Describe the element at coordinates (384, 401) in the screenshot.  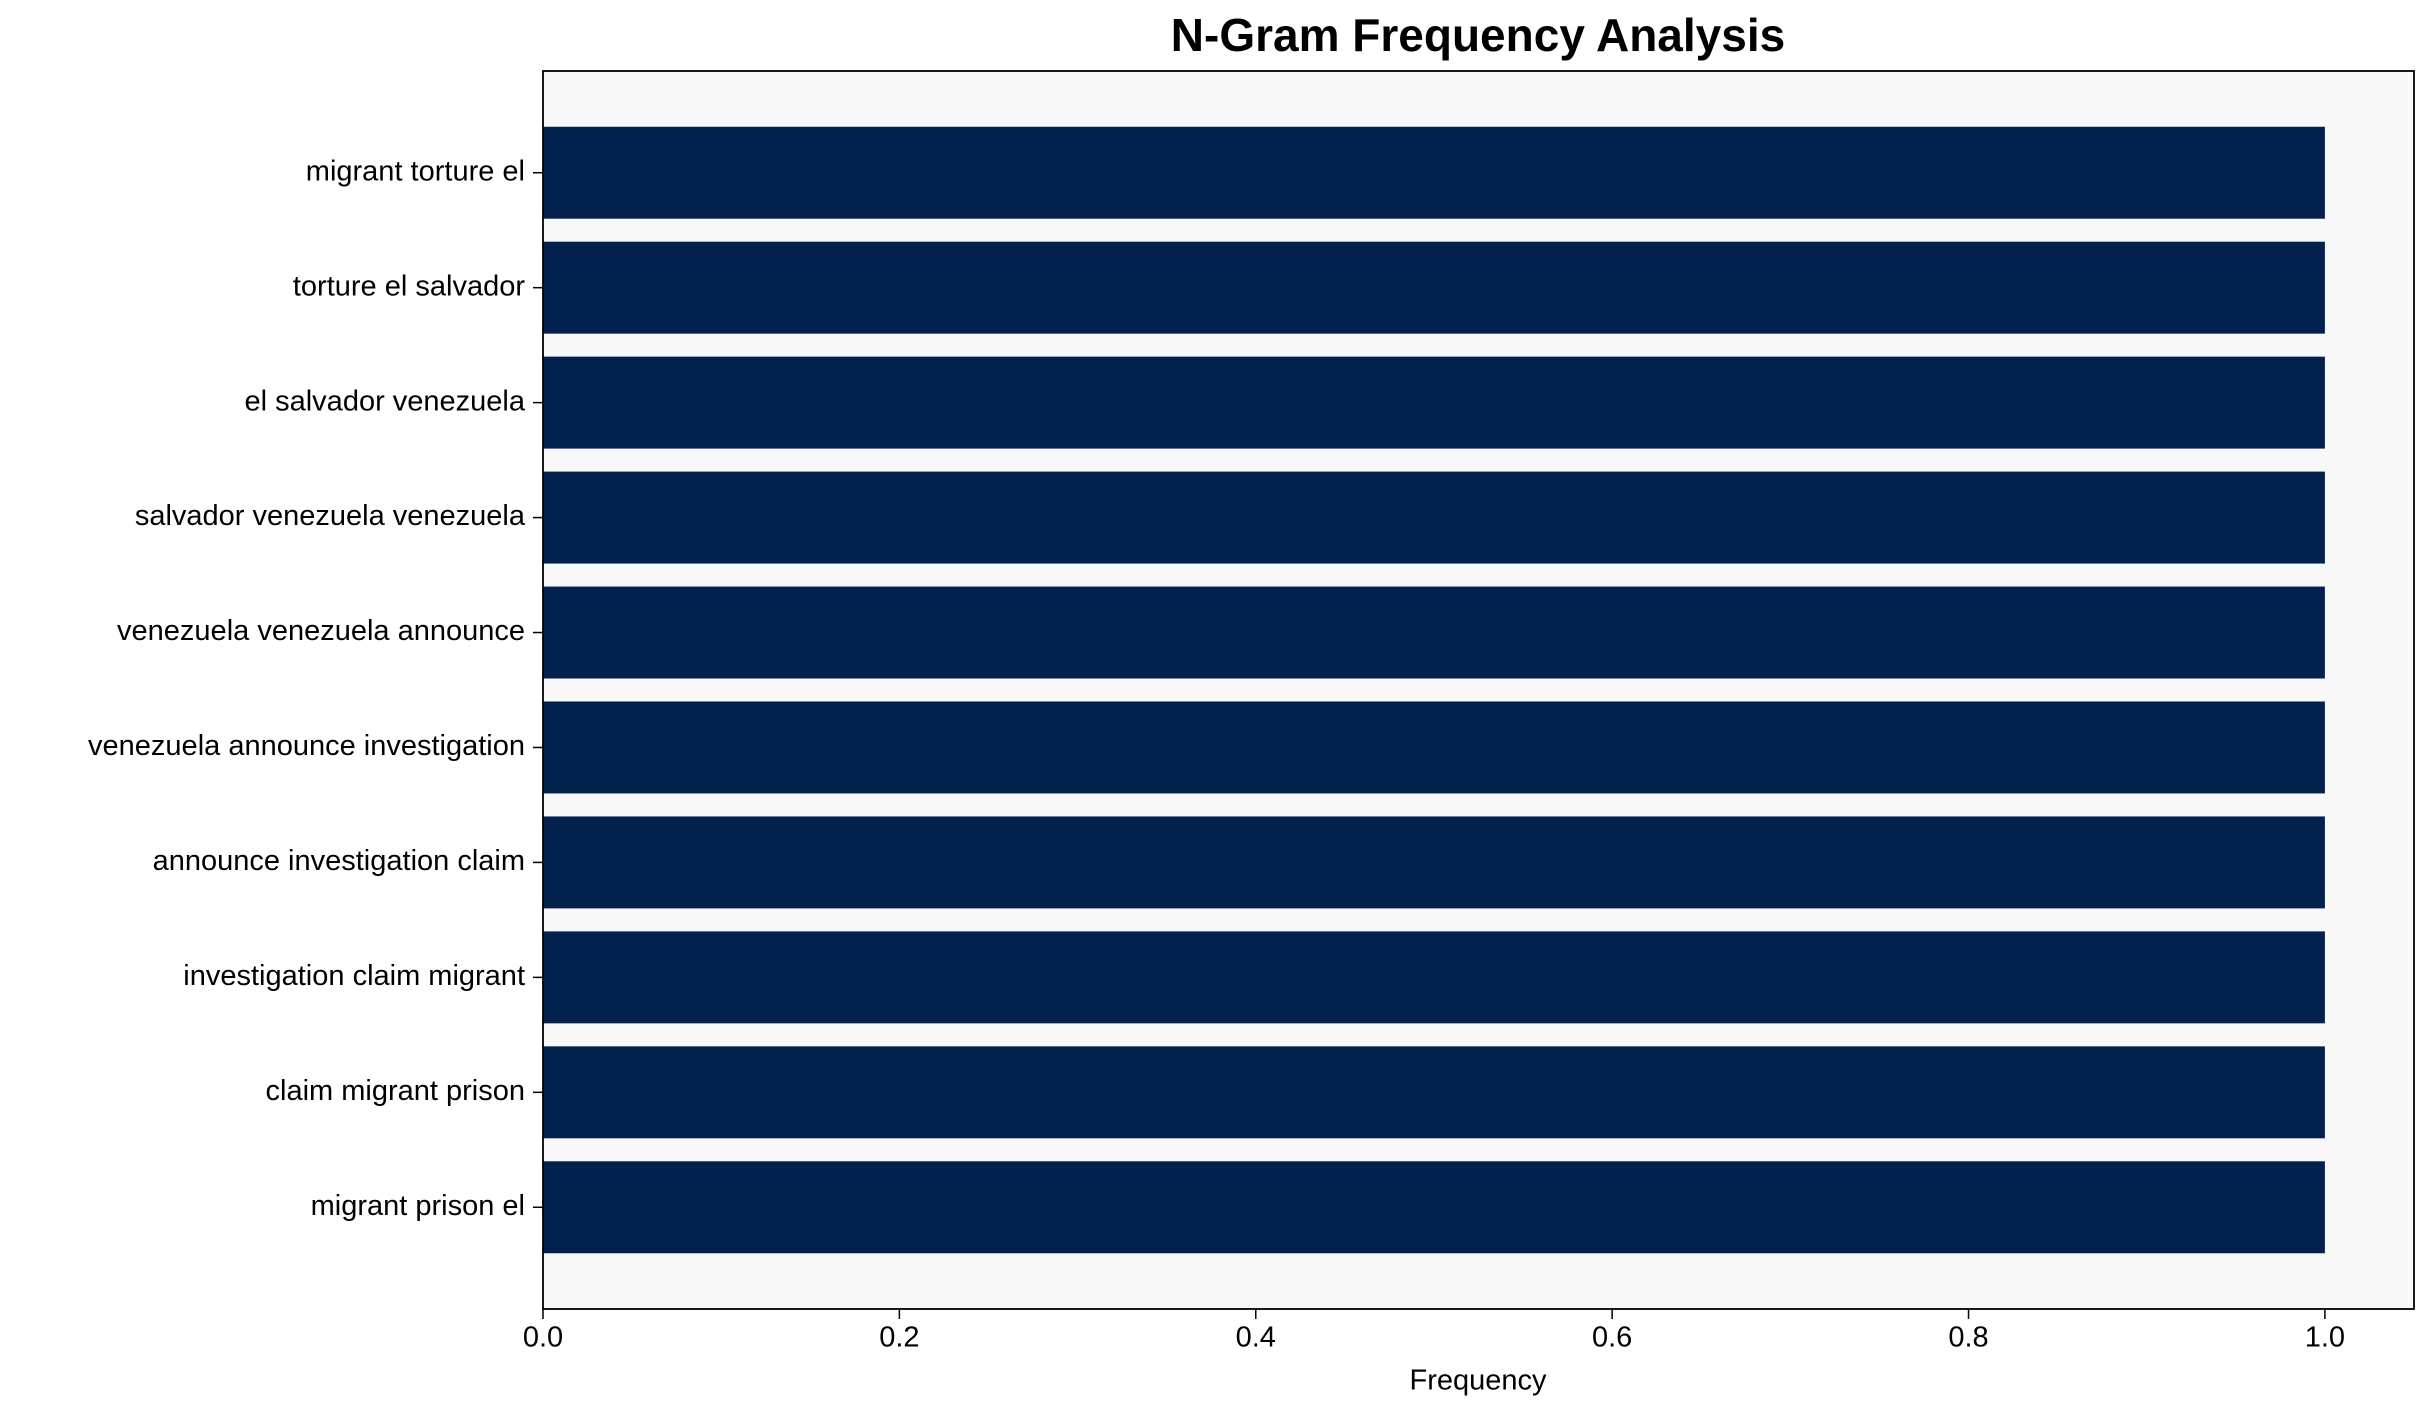
I see `y-tick-label: el salvador venezuela` at that location.